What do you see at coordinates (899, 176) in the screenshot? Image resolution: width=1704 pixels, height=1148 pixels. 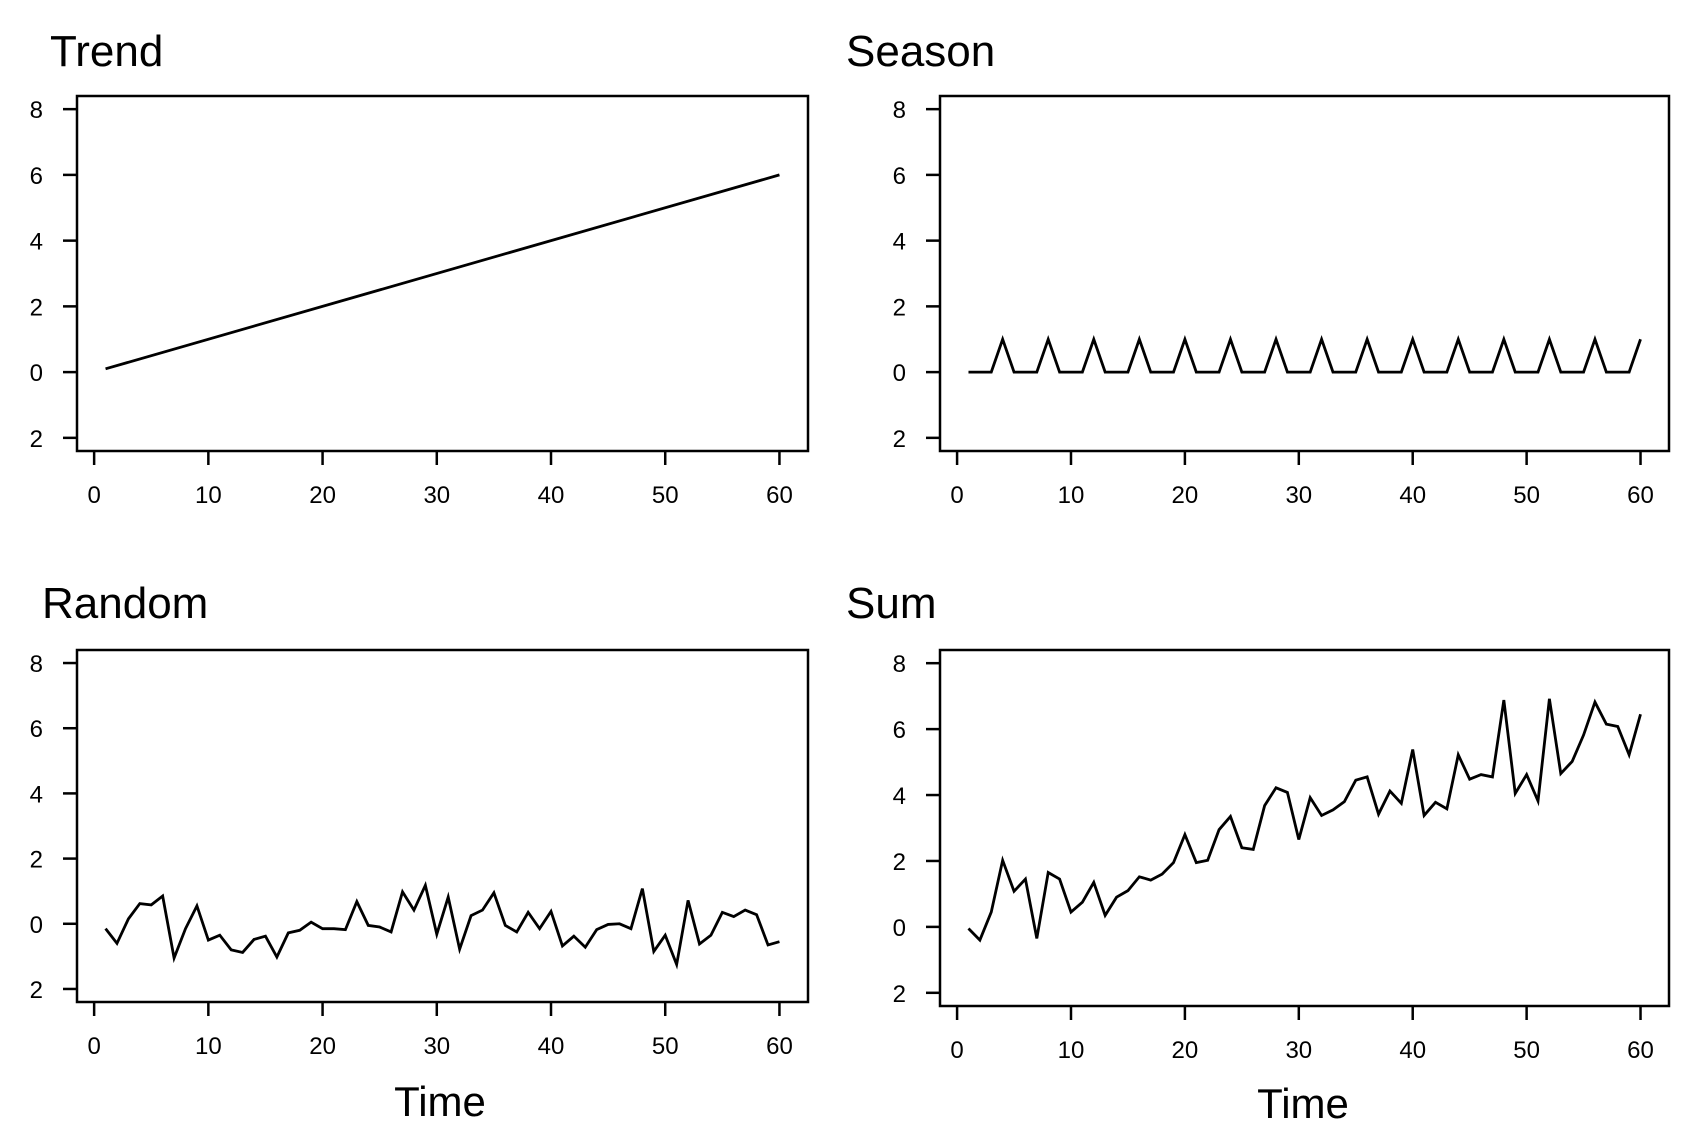 I see `season-y-tick-label: 6` at bounding box center [899, 176].